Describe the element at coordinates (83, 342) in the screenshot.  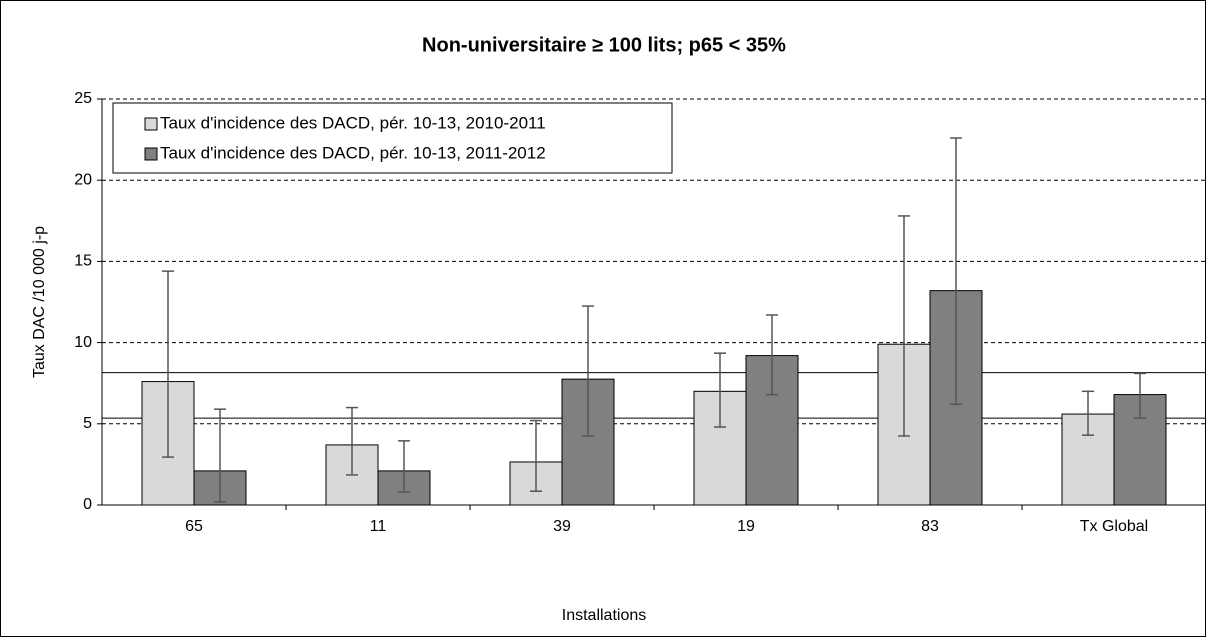
I see `y-tick-label: 10` at that location.